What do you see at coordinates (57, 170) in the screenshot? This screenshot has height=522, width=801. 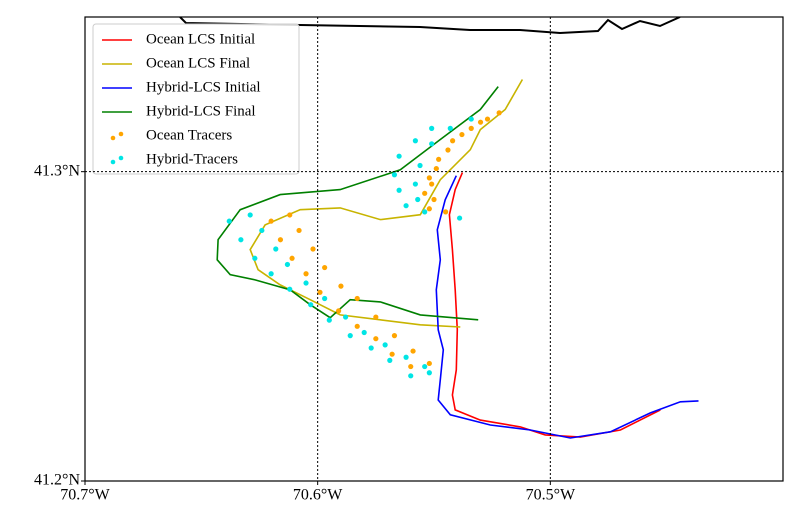 I see `y-tick-label: 41.3°N` at bounding box center [57, 170].